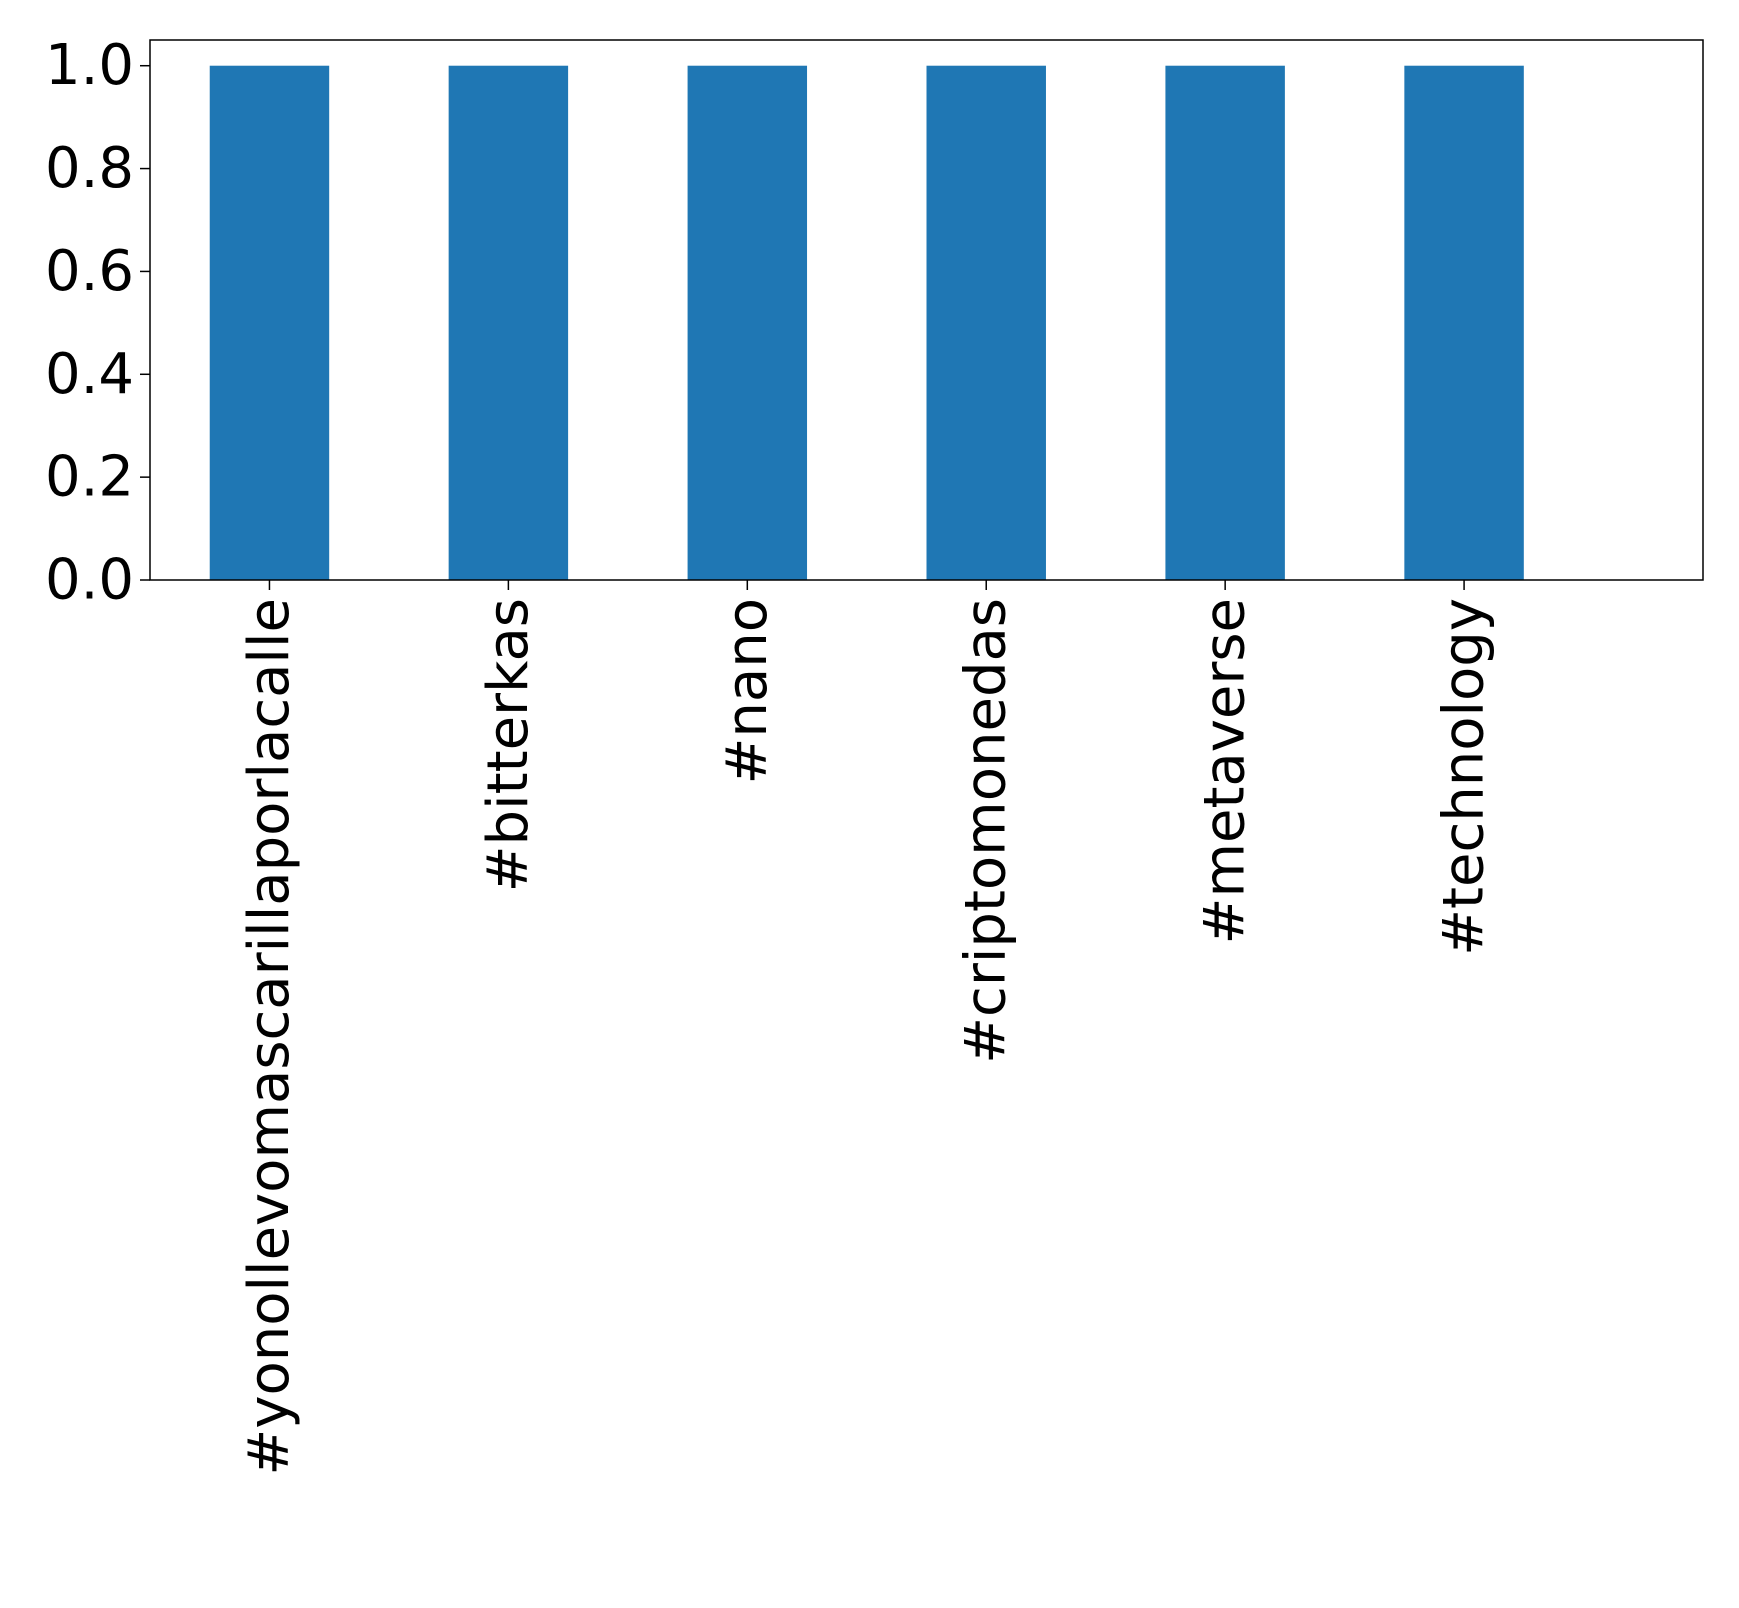  What do you see at coordinates (97, 323) in the screenshot?
I see `y-axis-ticks: 0.0 0.2 0.4 0.6 0.8 1.0` at bounding box center [97, 323].